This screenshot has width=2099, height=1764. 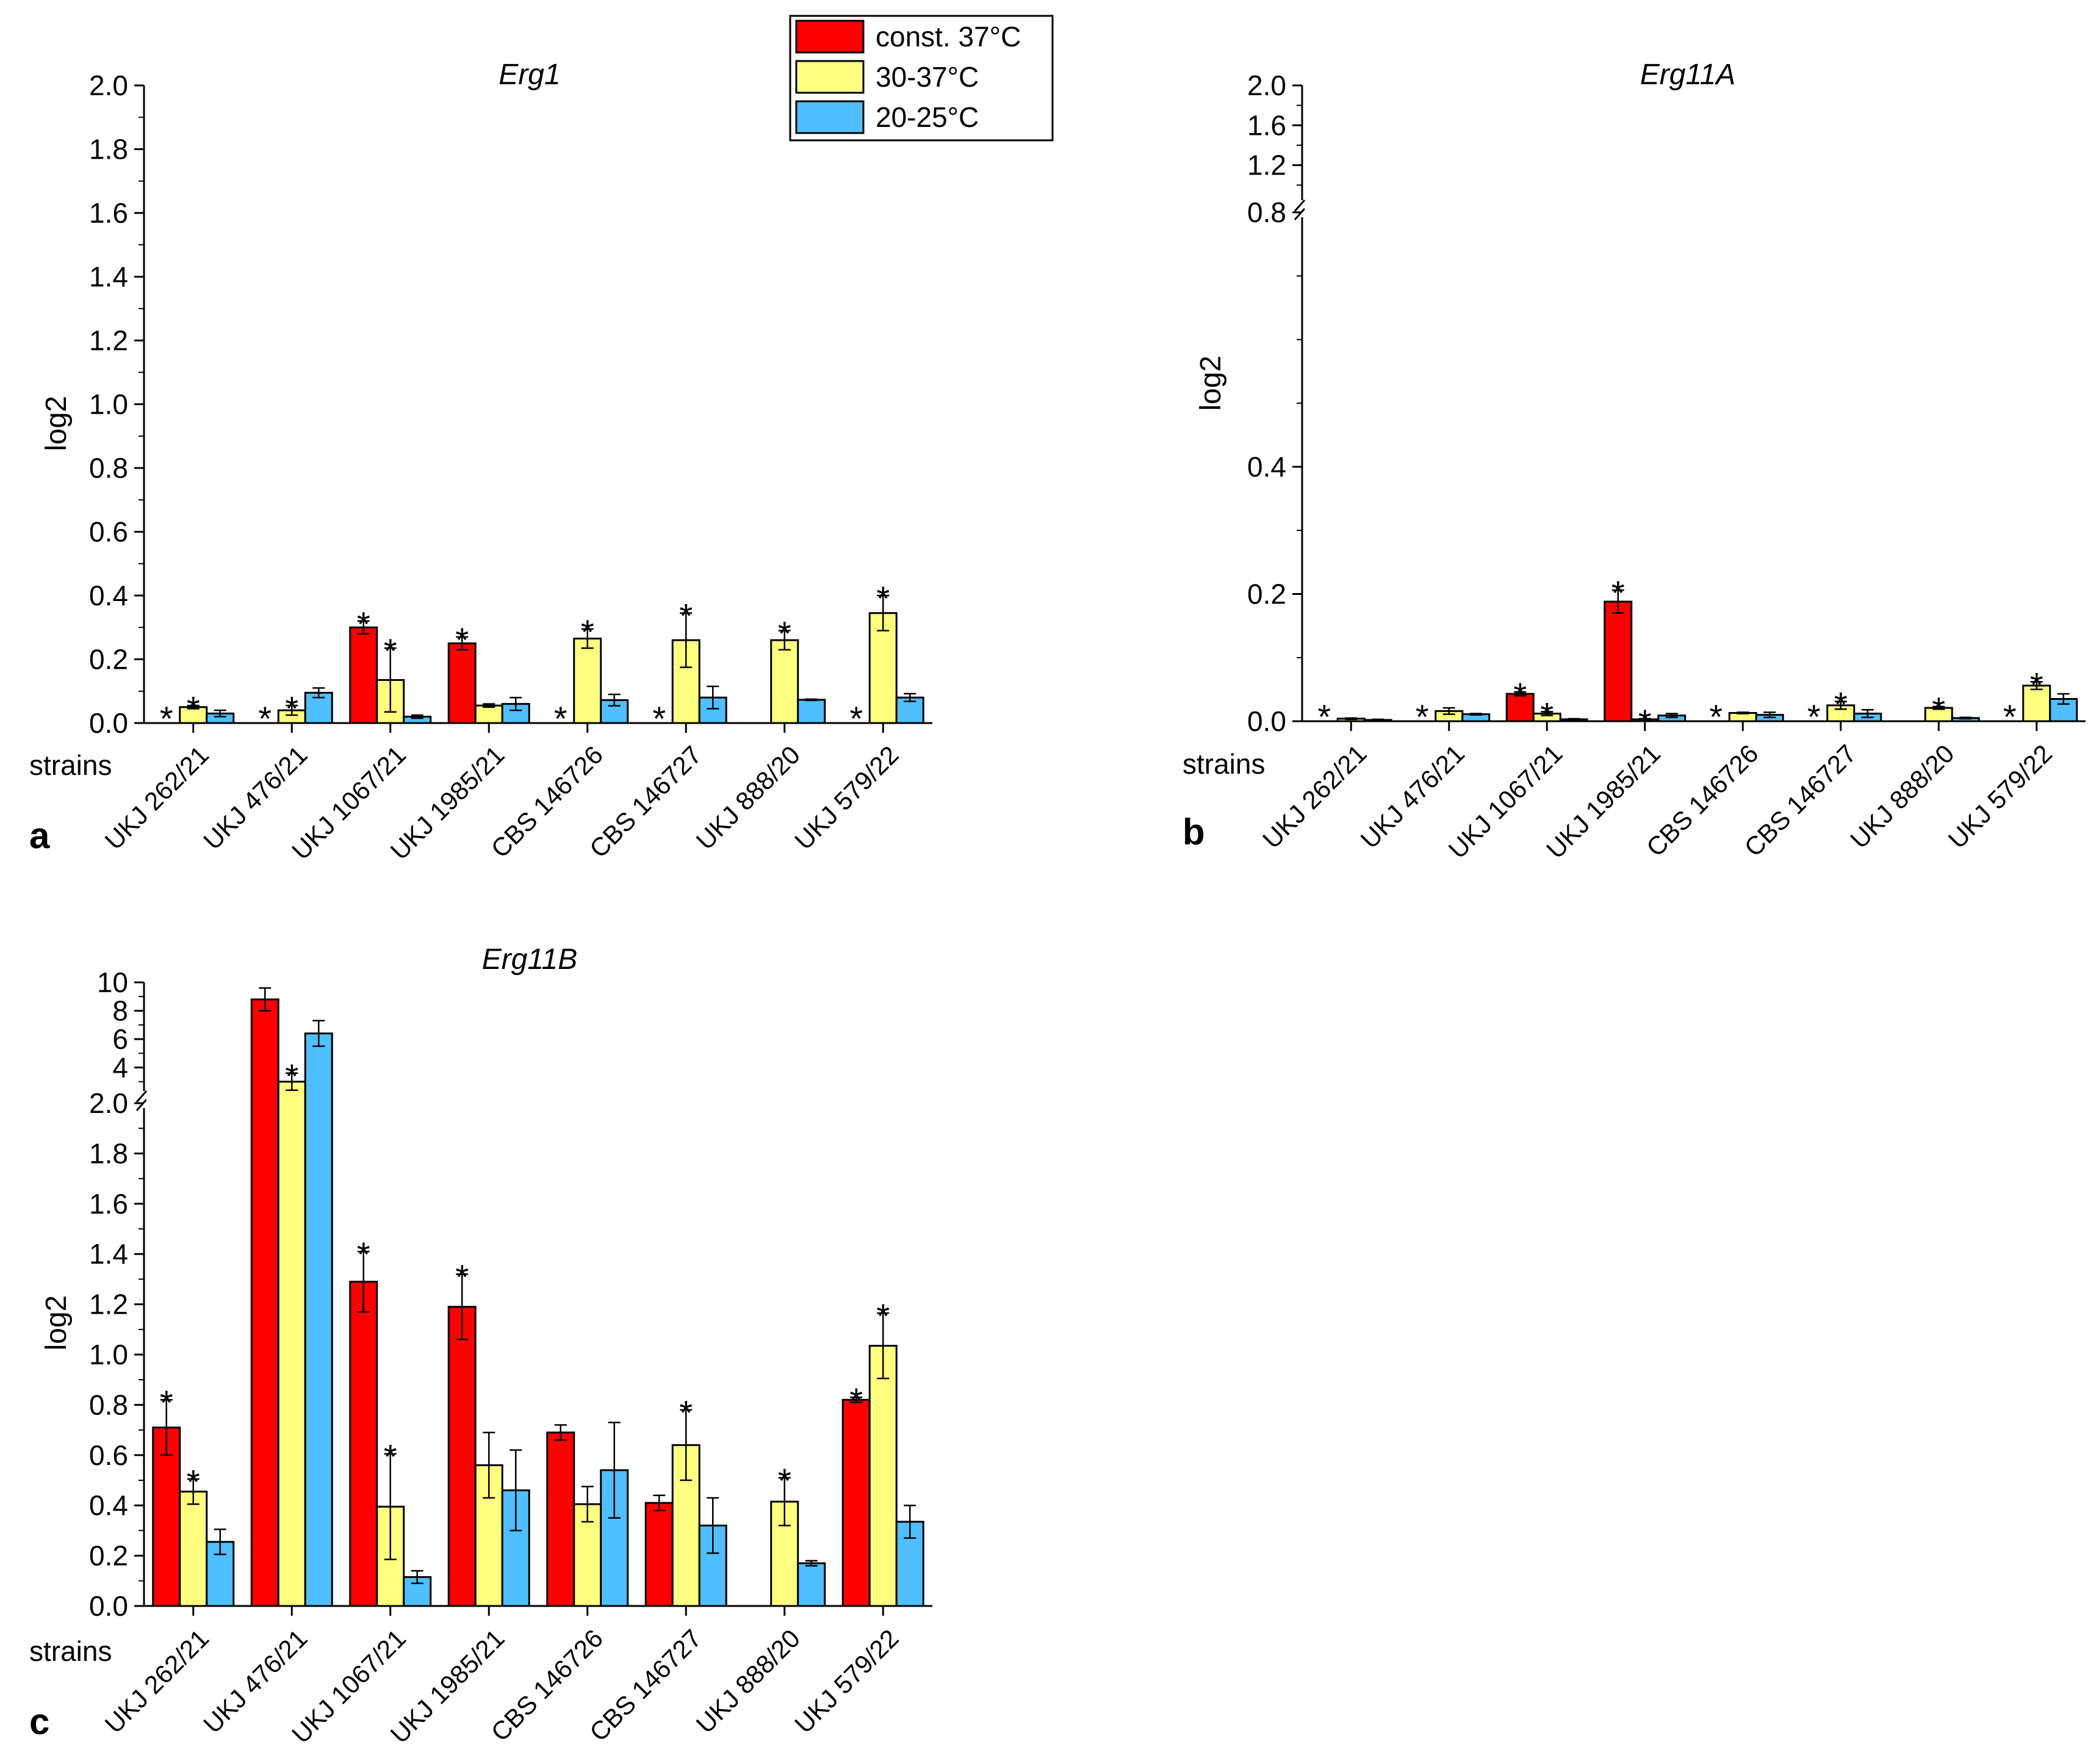 I want to click on panel-c-y-tick-label: 2.0, so click(x=108, y=1103).